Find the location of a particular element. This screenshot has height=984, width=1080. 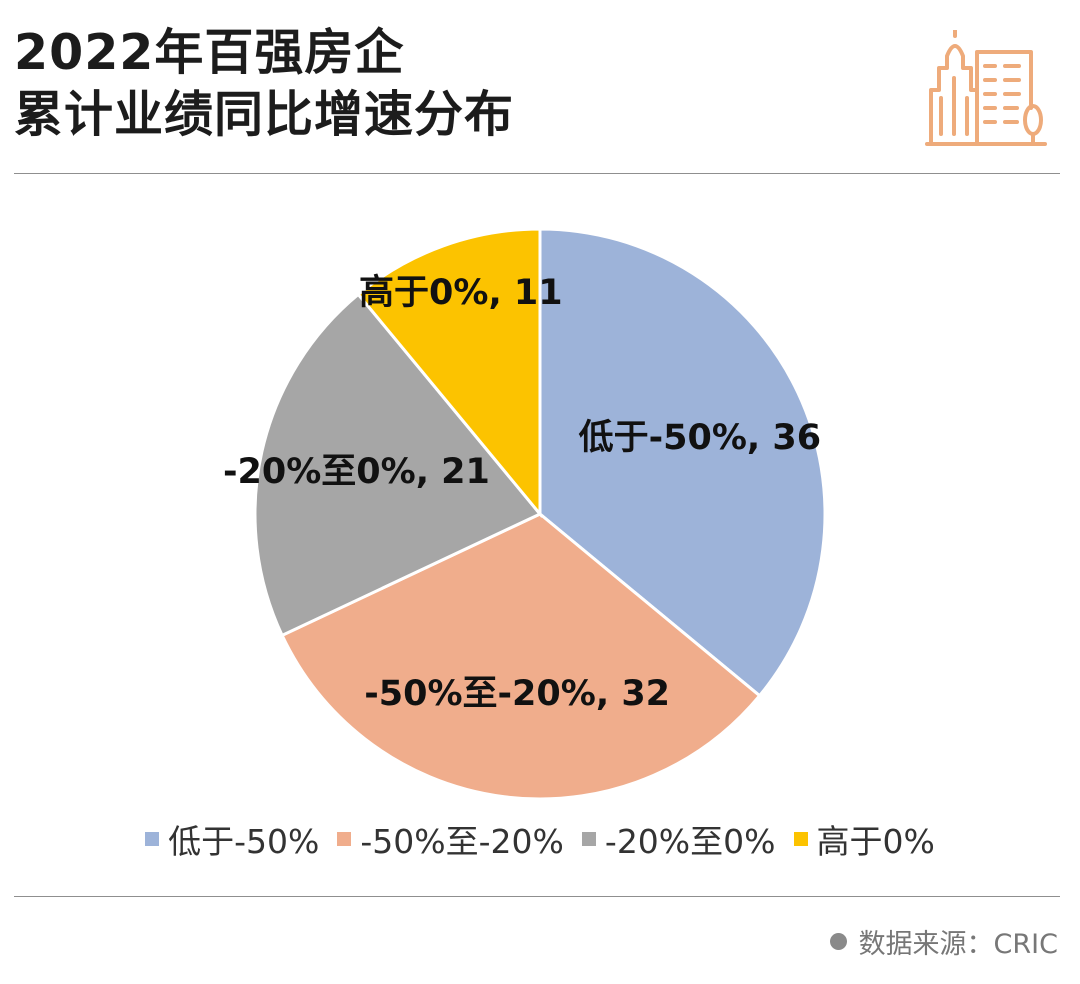

legend-label: -50%至-20% is located at coordinates (462, 841).